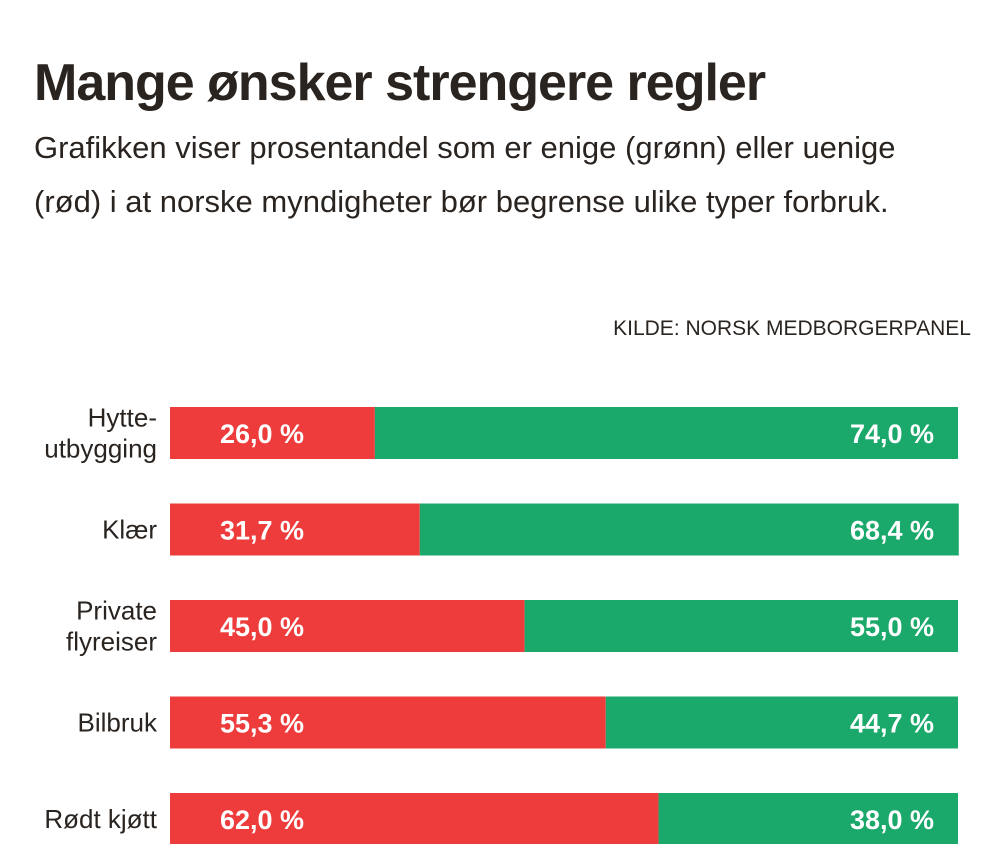 The image size is (1000, 844). Describe the element at coordinates (122, 418) in the screenshot. I see `category-label-line: Hytte-` at that location.